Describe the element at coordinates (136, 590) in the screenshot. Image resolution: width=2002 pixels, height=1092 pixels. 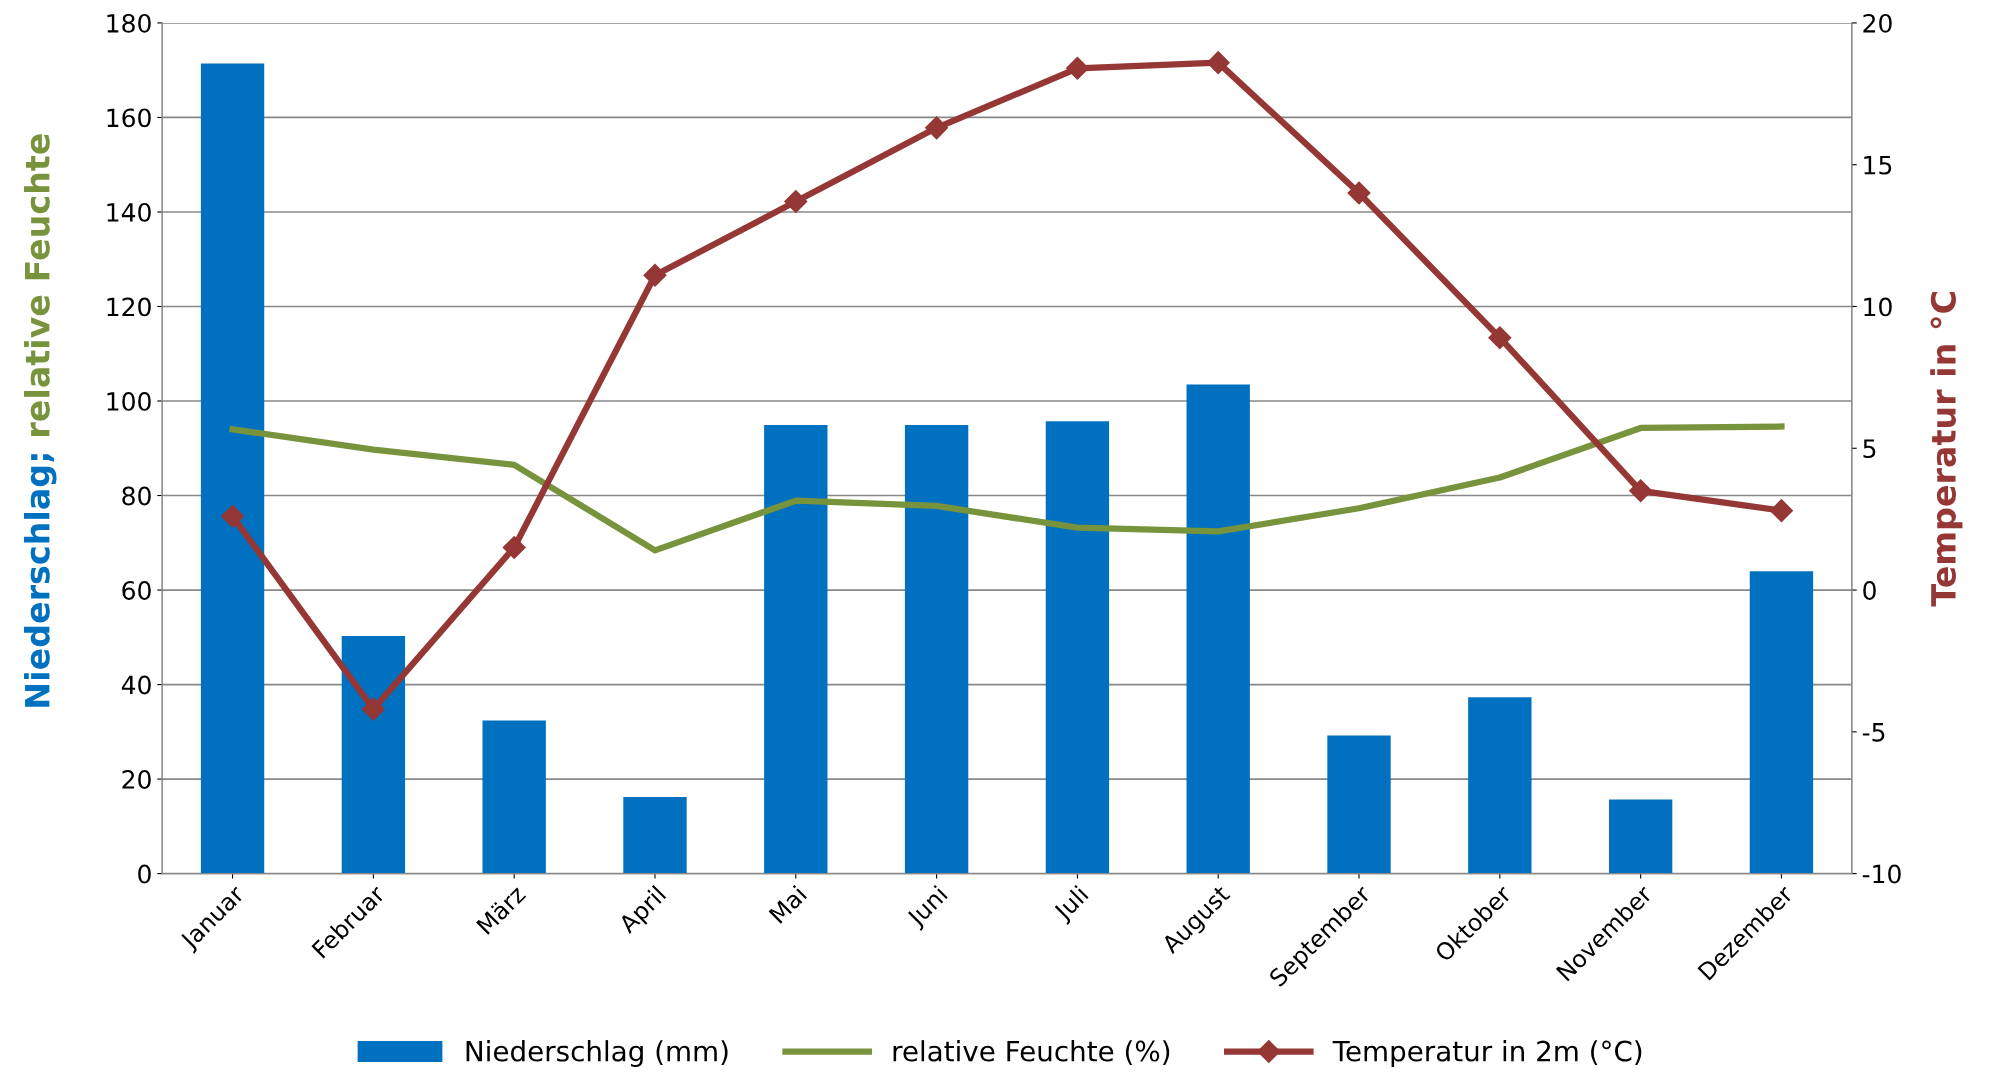
I see `y-tick-label: 60` at that location.